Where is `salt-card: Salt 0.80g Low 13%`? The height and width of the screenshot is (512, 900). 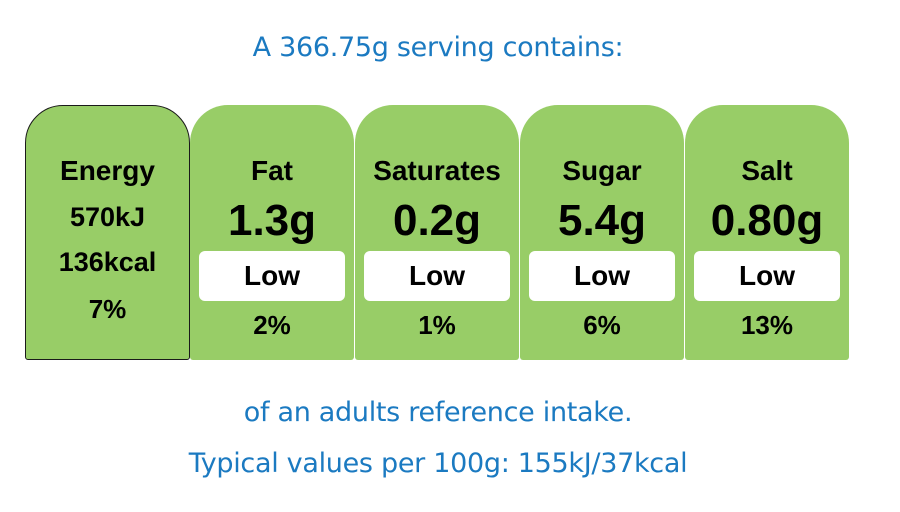 salt-card: Salt 0.80g Low 13% is located at coordinates (767, 232).